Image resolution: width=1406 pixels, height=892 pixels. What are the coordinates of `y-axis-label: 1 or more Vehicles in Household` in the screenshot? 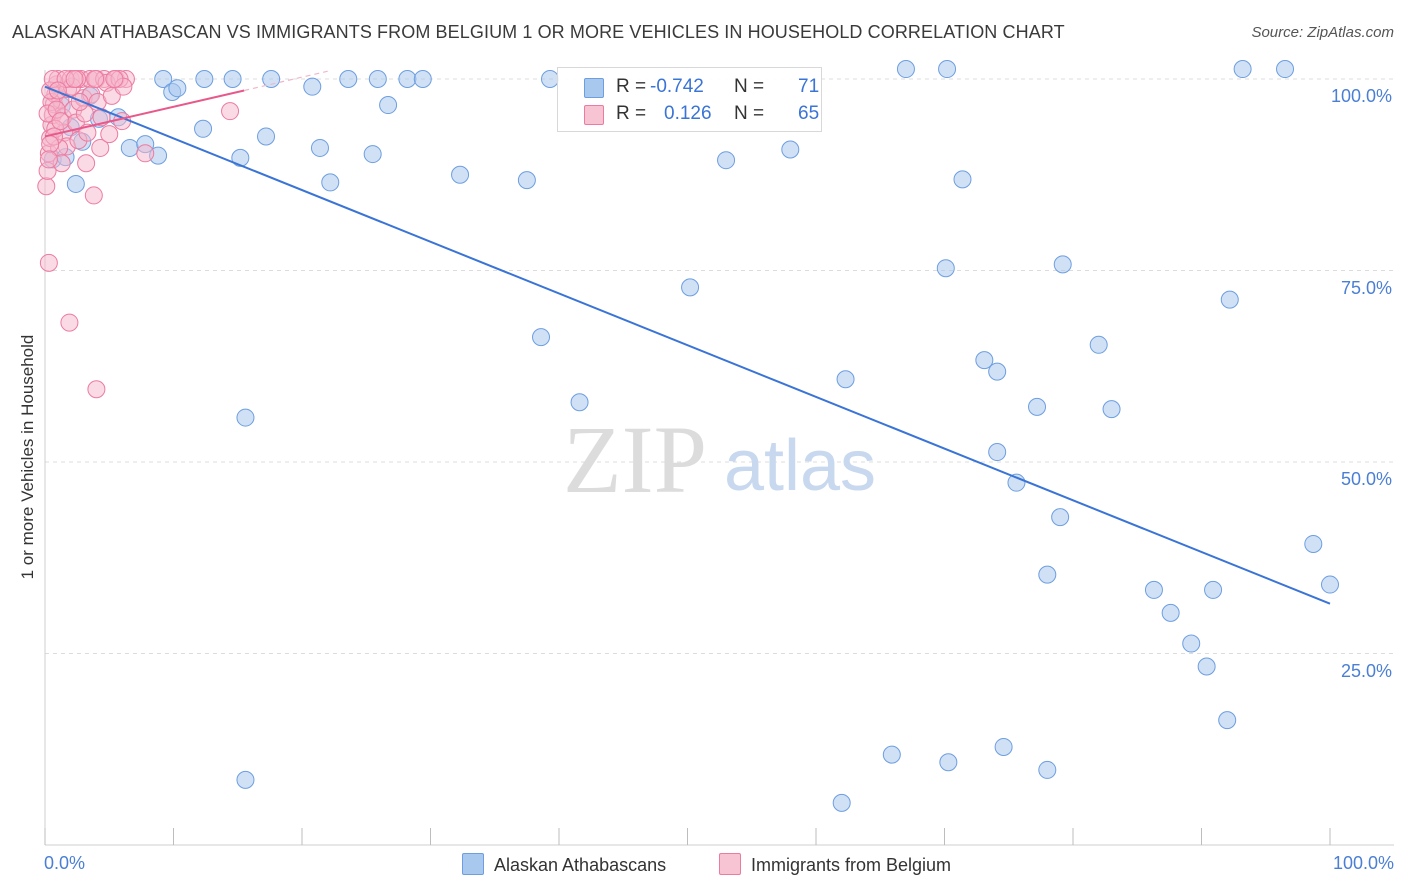 It's located at (27, 457).